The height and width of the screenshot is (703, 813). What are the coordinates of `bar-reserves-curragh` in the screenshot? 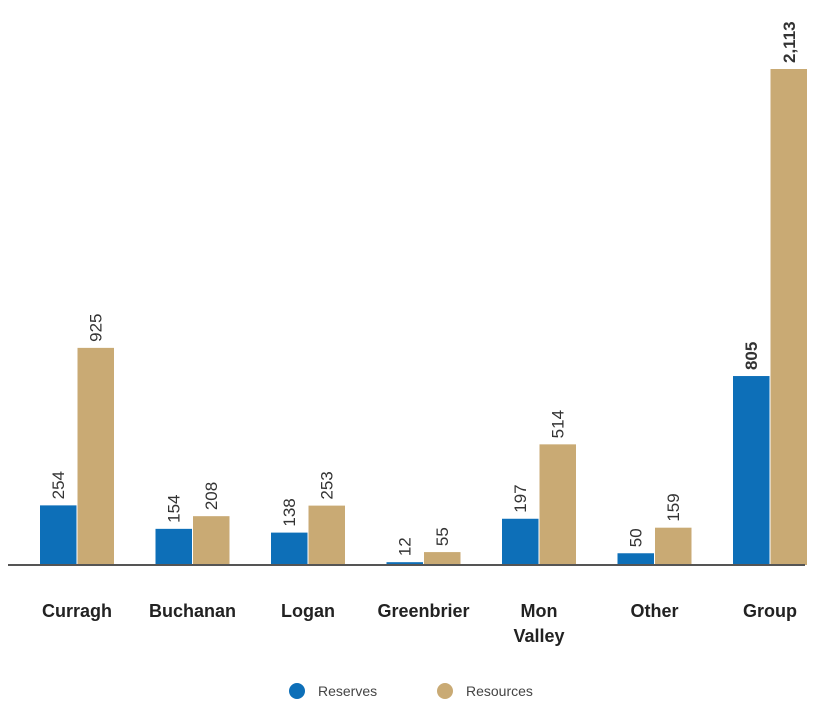 It's located at (58, 535).